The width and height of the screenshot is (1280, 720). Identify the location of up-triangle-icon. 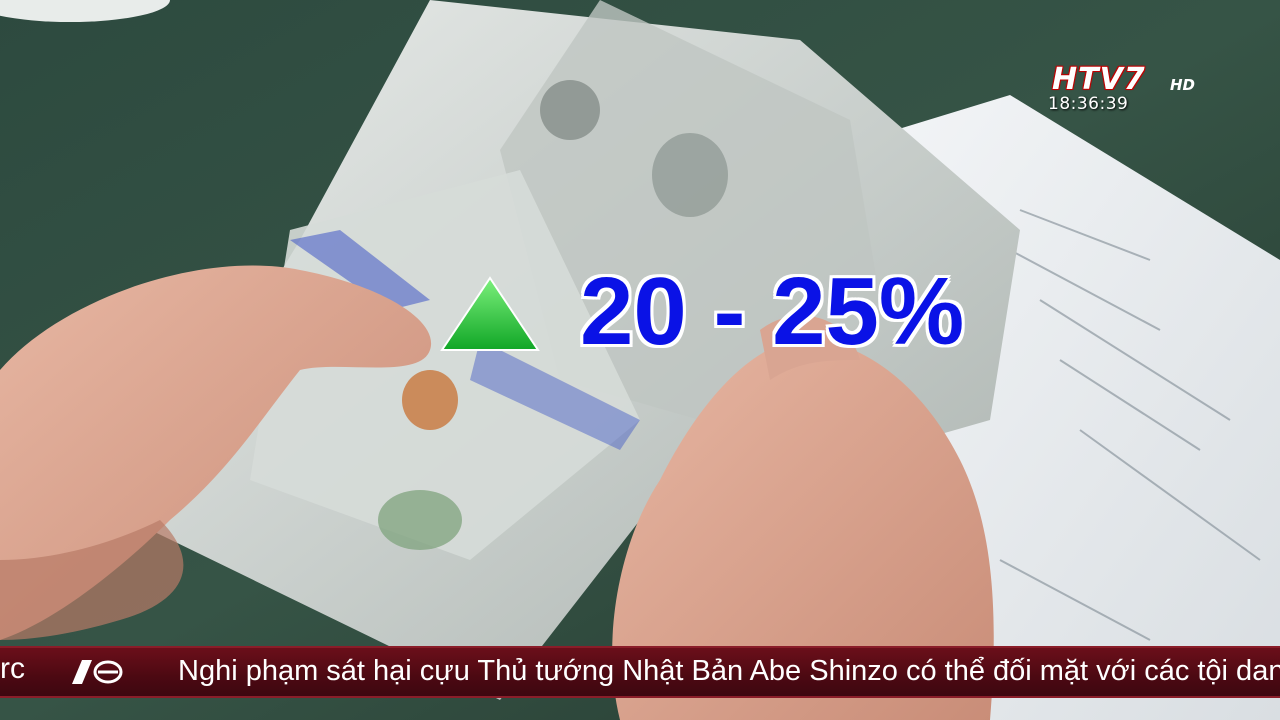
(490, 313).